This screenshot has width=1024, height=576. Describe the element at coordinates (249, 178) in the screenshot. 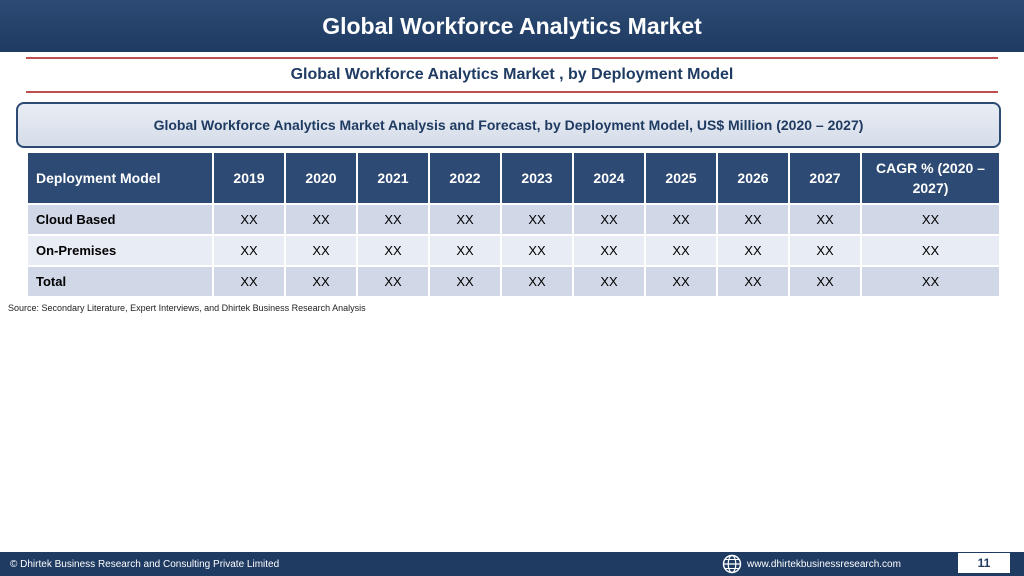

I see `column-header: 2019` at that location.